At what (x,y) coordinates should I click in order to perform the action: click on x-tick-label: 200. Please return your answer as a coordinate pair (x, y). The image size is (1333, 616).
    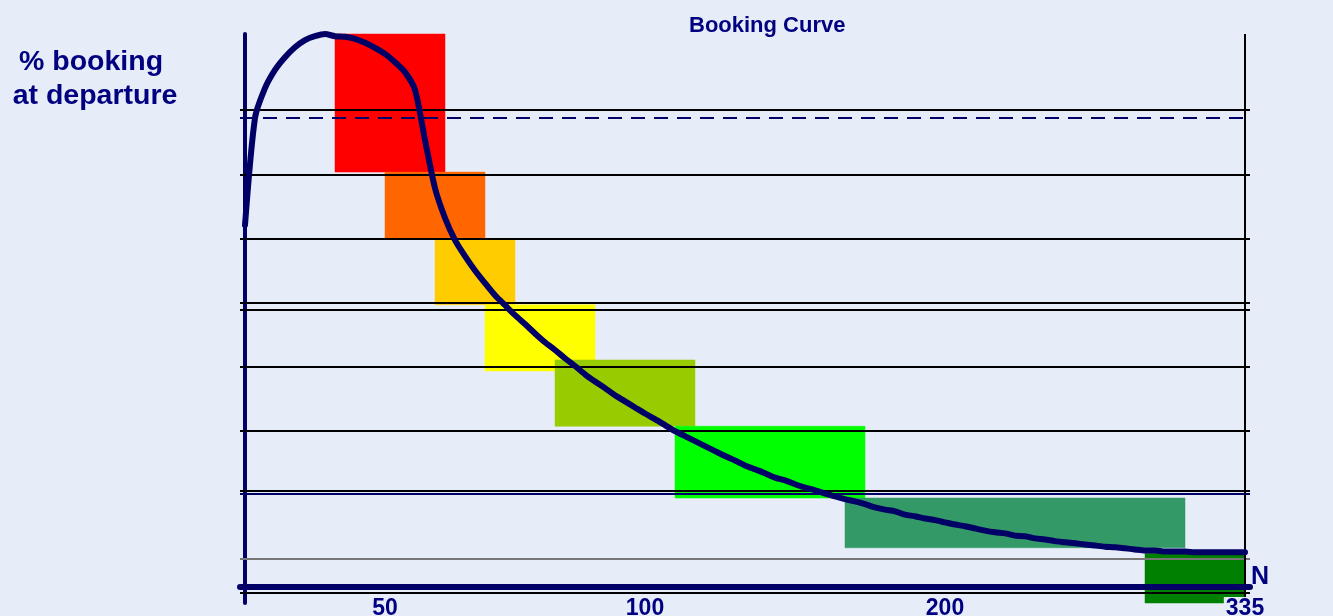
    Looking at the image, I should click on (945, 605).